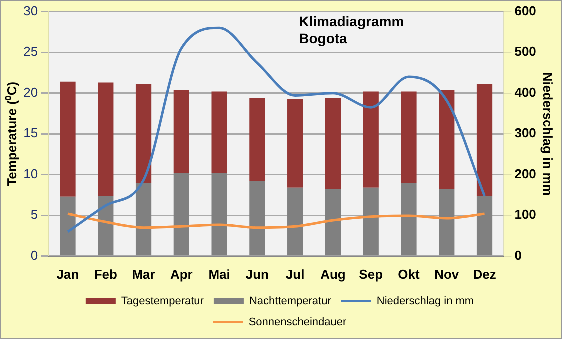 The height and width of the screenshot is (339, 562). What do you see at coordinates (371, 274) in the screenshot?
I see `x-tick-label: Sep` at bounding box center [371, 274].